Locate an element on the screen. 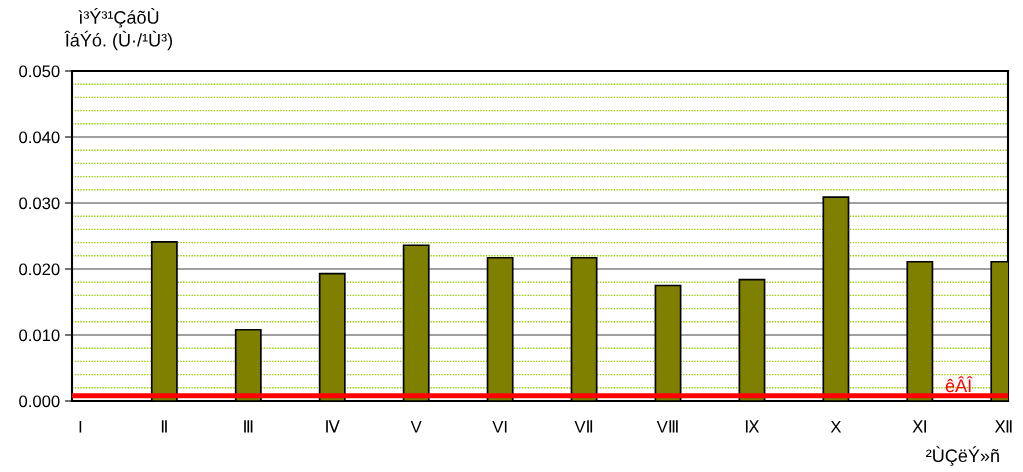 The image size is (1023, 472). x-tick-label: Ⅳ is located at coordinates (333, 426).